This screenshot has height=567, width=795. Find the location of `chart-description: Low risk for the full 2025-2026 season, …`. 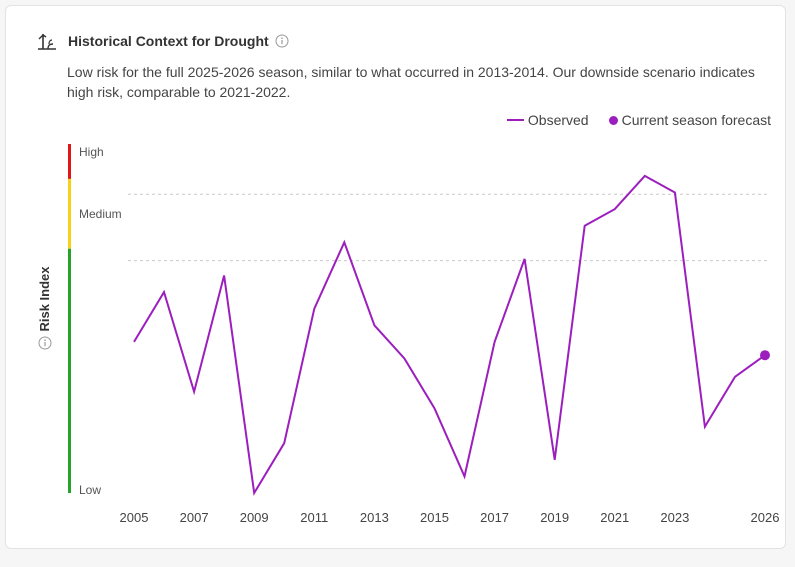

chart-description: Low risk for the full 2025-2026 season, … is located at coordinates (411, 82).